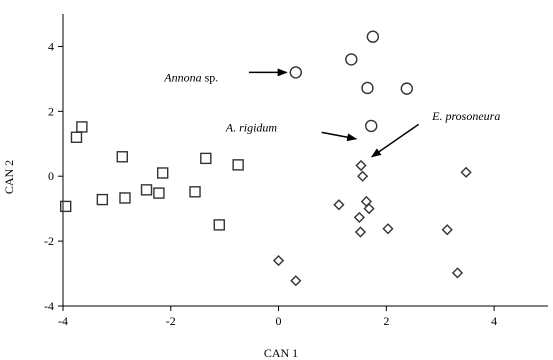 This screenshot has height=360, width=553. I want to click on x-tick-label: -4, so click(63, 321).